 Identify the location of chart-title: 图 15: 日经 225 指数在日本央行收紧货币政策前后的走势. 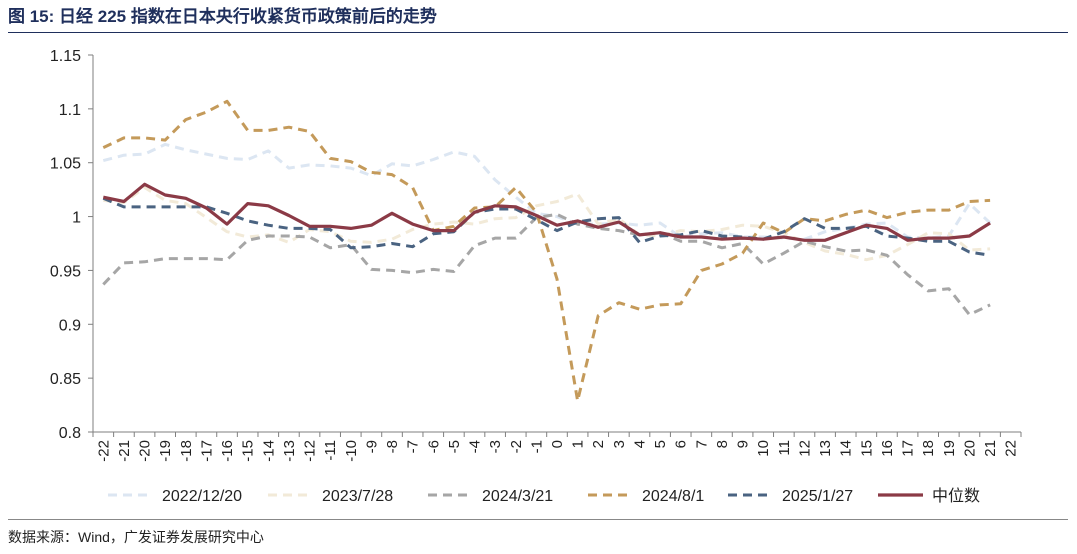
(222, 16).